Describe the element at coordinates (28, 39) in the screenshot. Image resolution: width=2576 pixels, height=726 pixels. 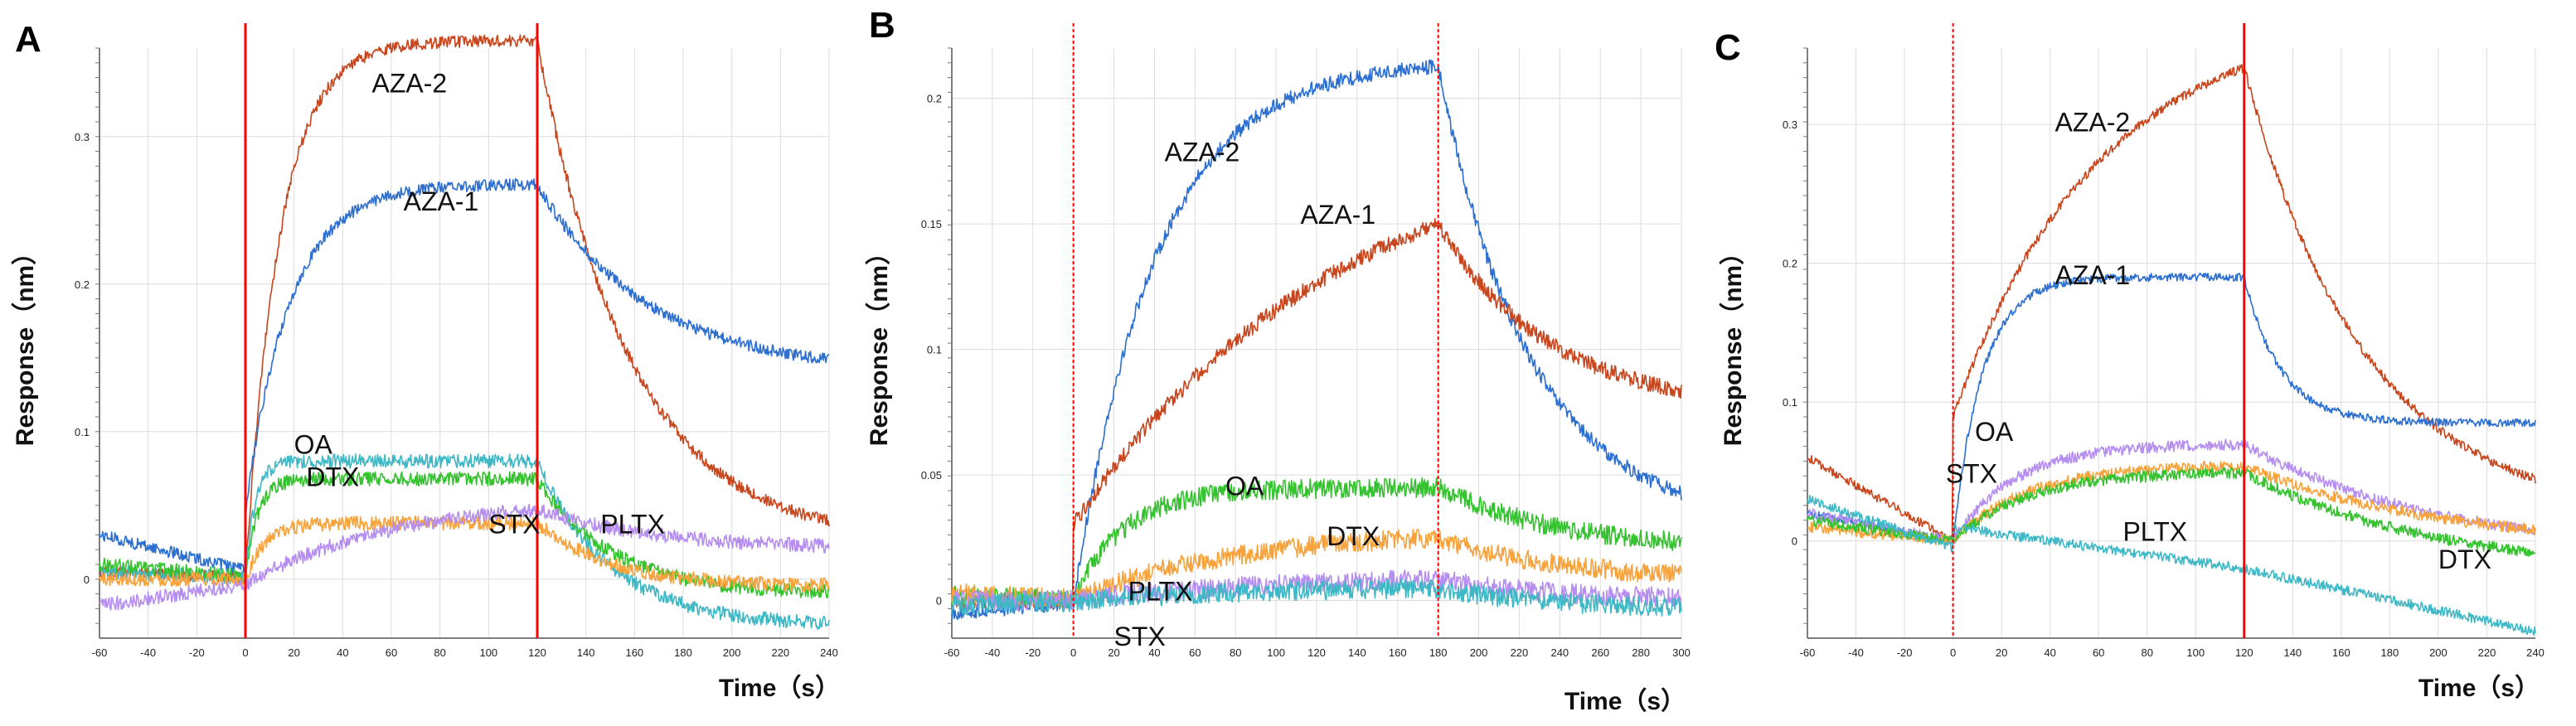
I see `panel-letter: A` at that location.